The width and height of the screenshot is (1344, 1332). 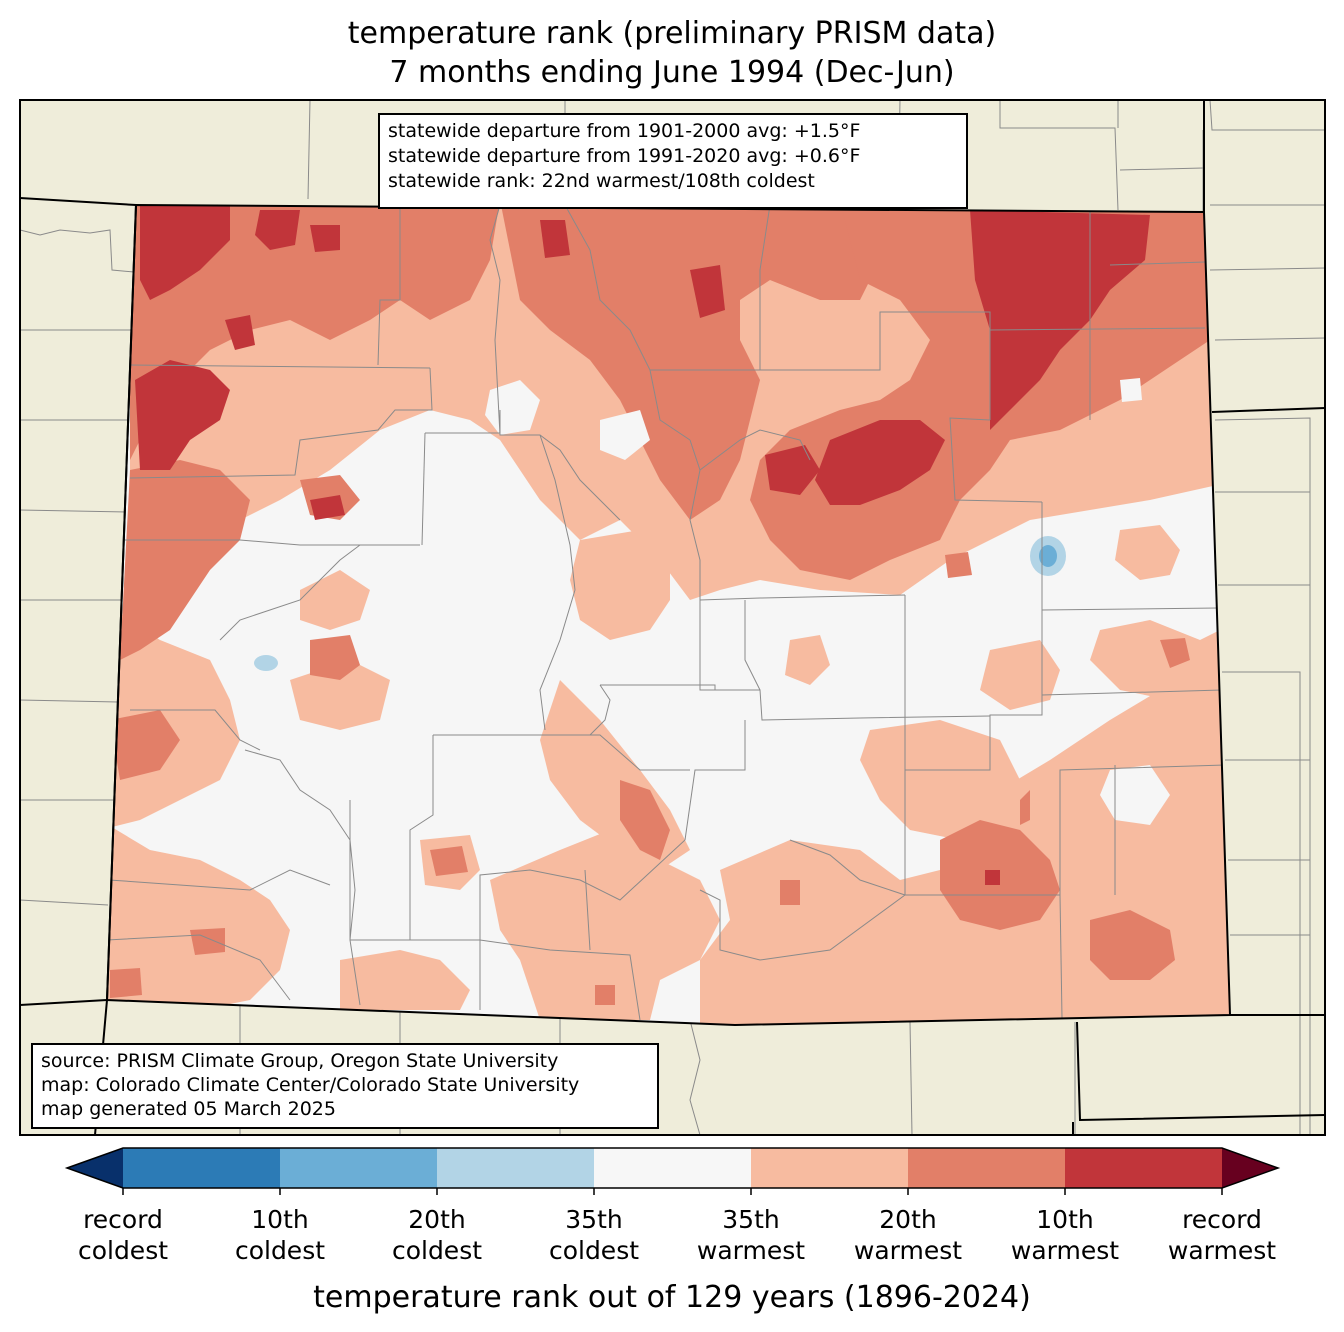 What do you see at coordinates (437, 1235) in the screenshot?
I see `colorbar-tick-label: 20th coldest` at bounding box center [437, 1235].